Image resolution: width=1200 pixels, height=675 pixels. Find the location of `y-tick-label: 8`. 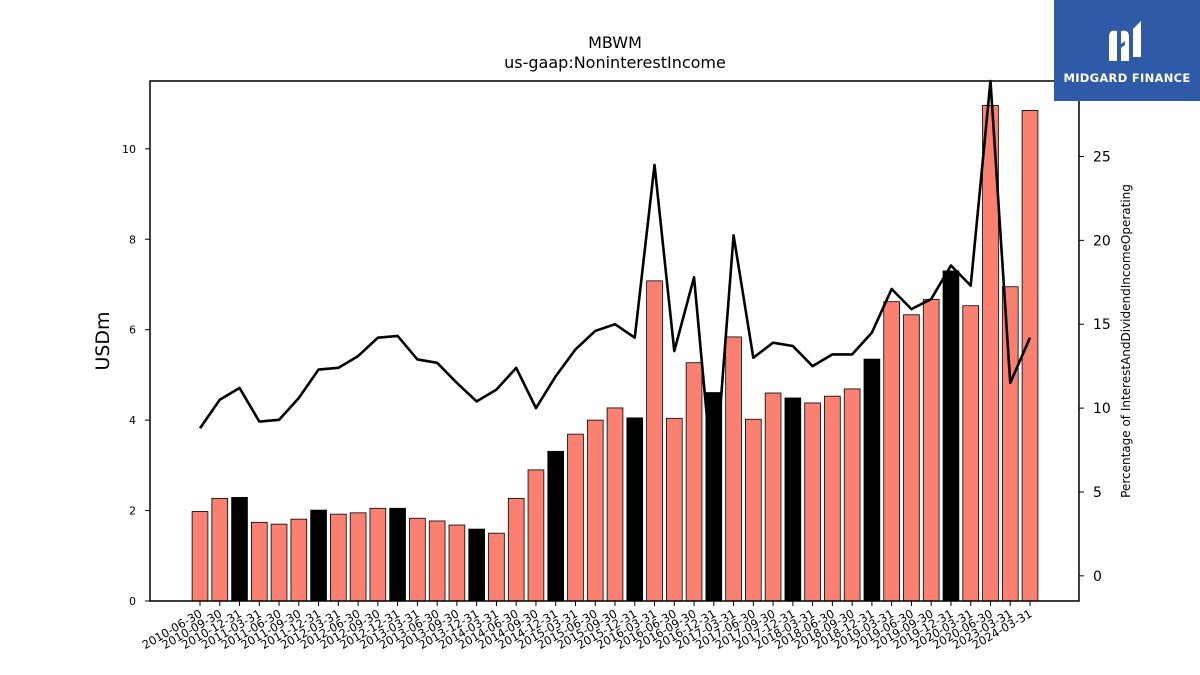

y-tick-label: 8 is located at coordinates (132, 239).